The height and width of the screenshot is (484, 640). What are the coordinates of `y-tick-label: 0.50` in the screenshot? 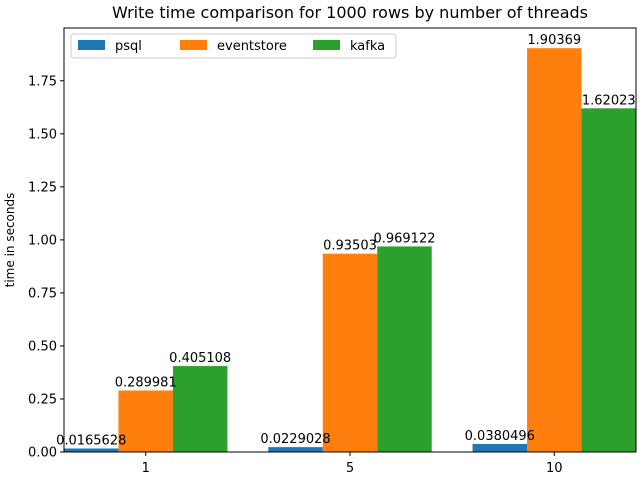 It's located at (42, 346).